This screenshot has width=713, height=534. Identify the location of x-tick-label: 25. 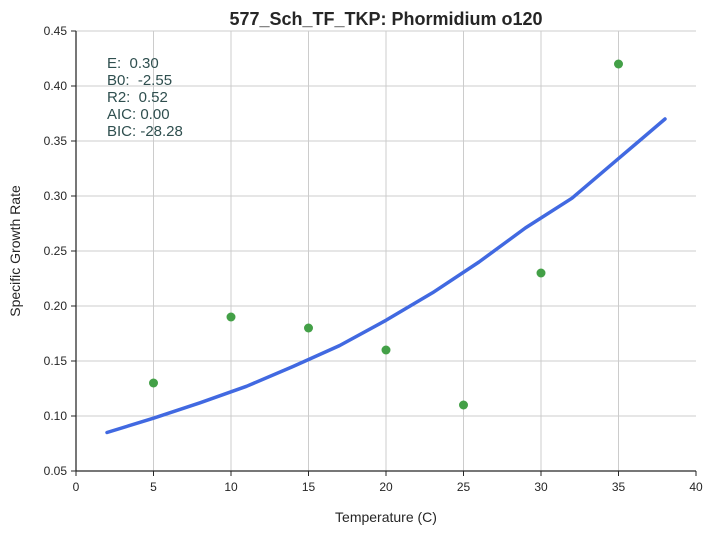
(464, 487).